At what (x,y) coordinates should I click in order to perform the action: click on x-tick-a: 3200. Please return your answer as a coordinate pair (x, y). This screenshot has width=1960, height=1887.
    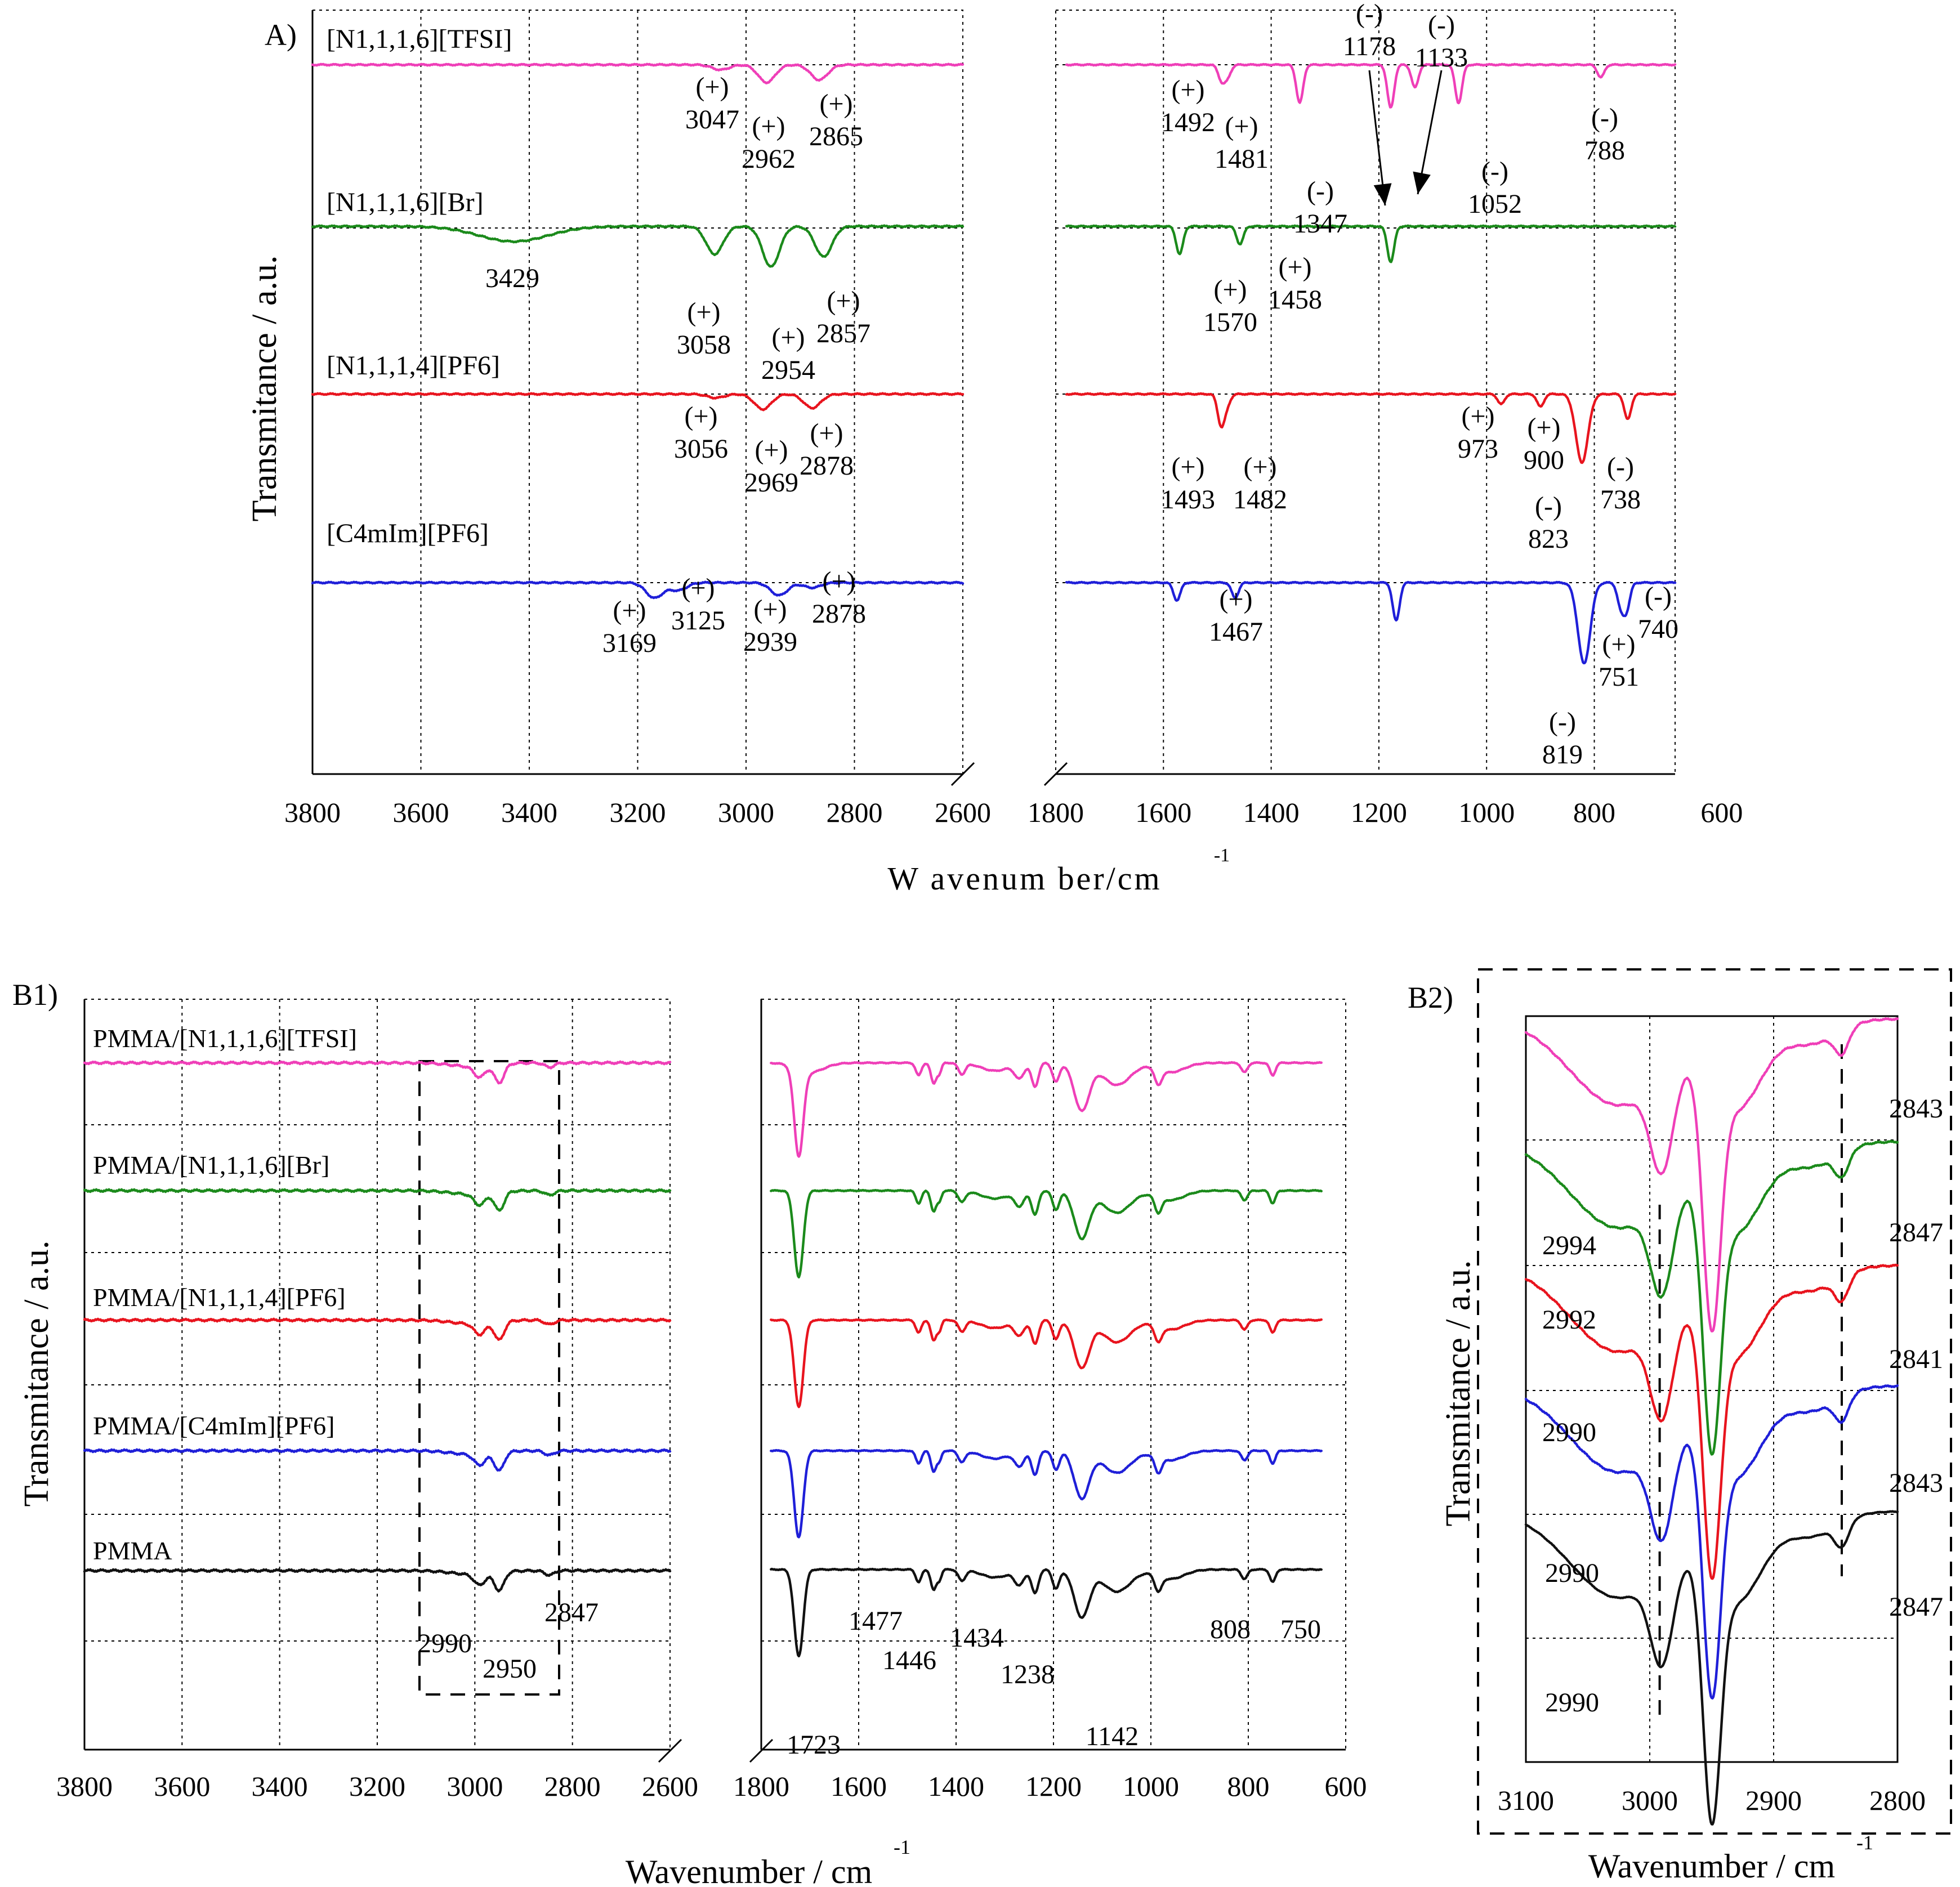
    Looking at the image, I should click on (638, 812).